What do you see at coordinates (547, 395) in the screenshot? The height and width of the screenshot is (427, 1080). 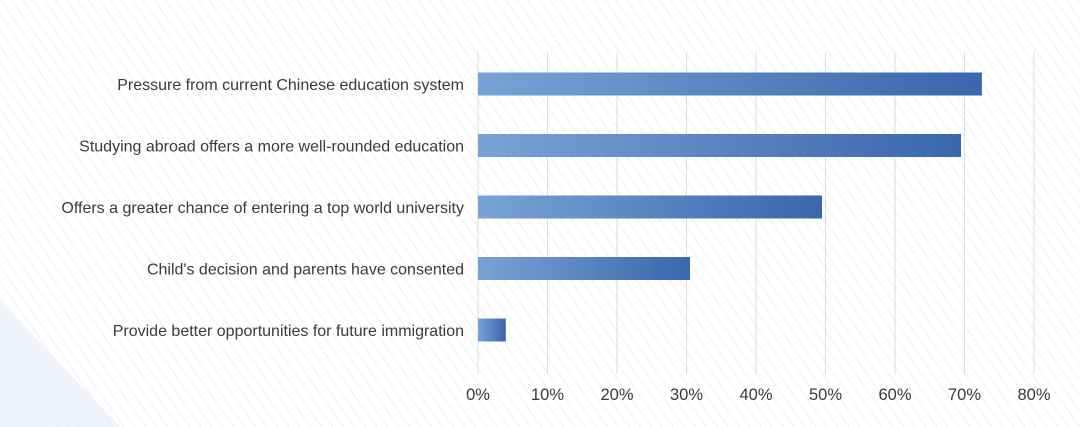 I see `x-tick-label: 10%` at bounding box center [547, 395].